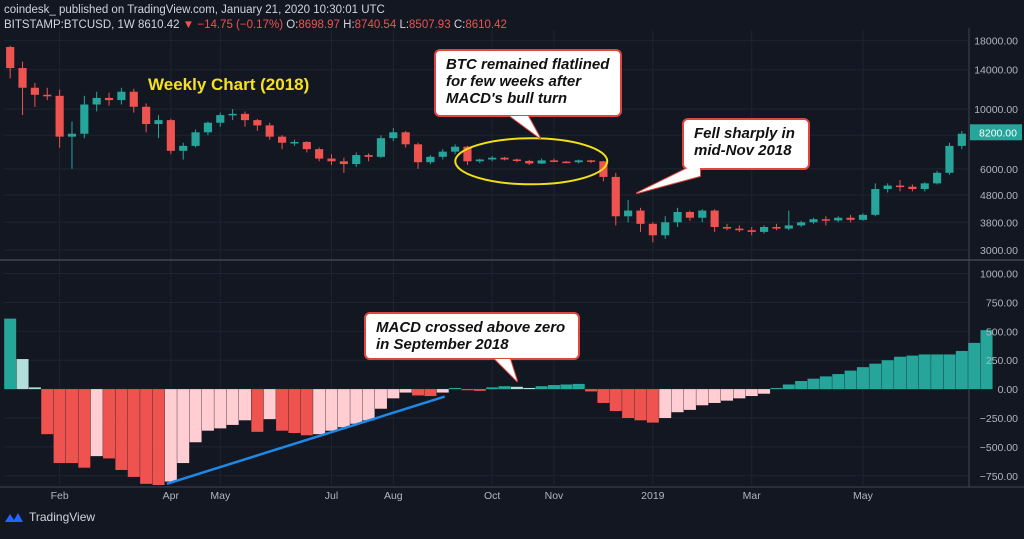  Describe the element at coordinates (30, 10) in the screenshot. I see `publisher-name: coindesk_` at that location.